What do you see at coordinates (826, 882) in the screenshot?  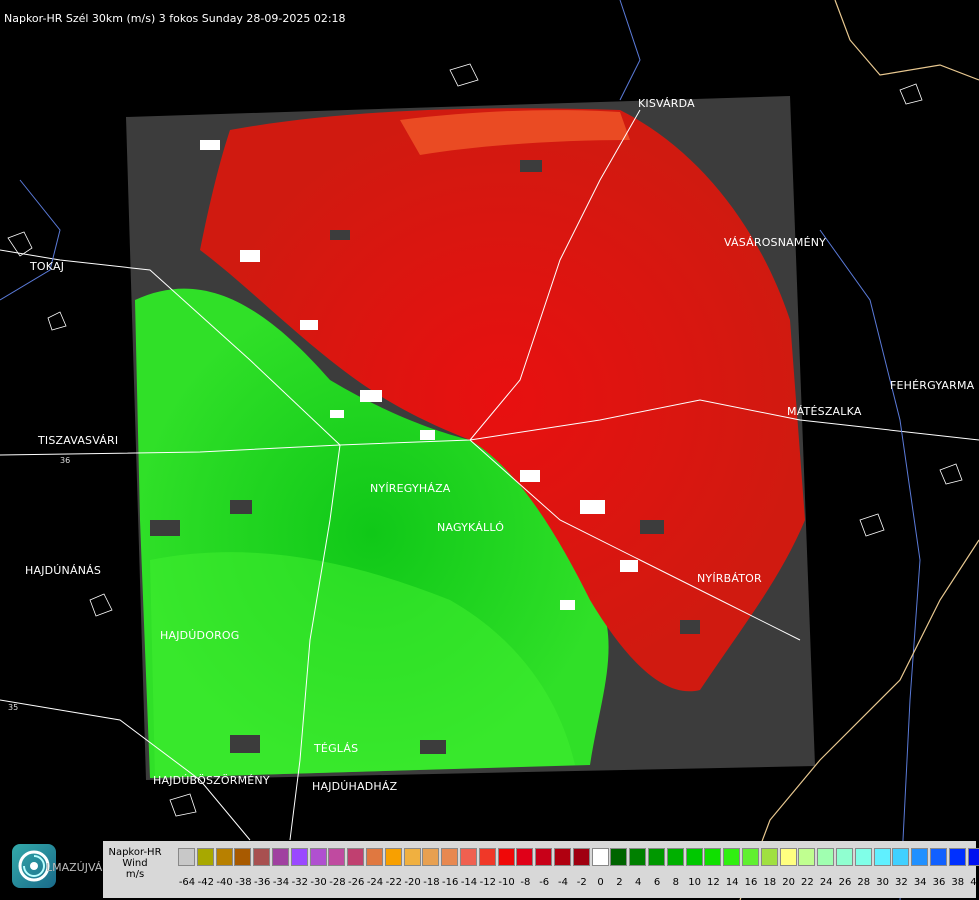 I see `legend-tick-label: 24` at bounding box center [826, 882].